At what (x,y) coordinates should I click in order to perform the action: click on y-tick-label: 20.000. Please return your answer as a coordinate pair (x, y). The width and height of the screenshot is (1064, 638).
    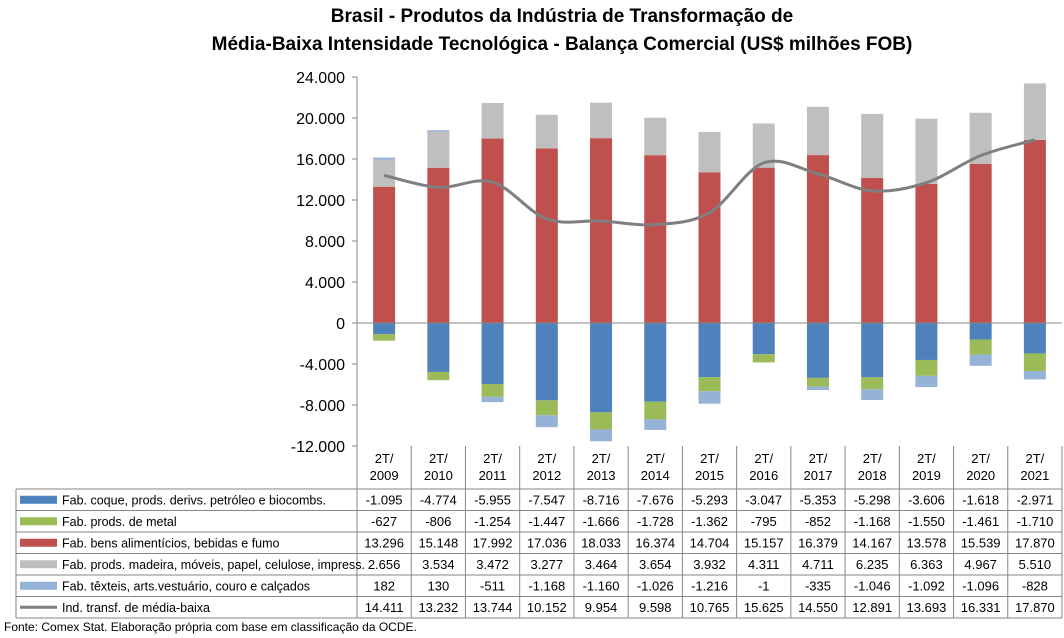
    Looking at the image, I should click on (320, 119).